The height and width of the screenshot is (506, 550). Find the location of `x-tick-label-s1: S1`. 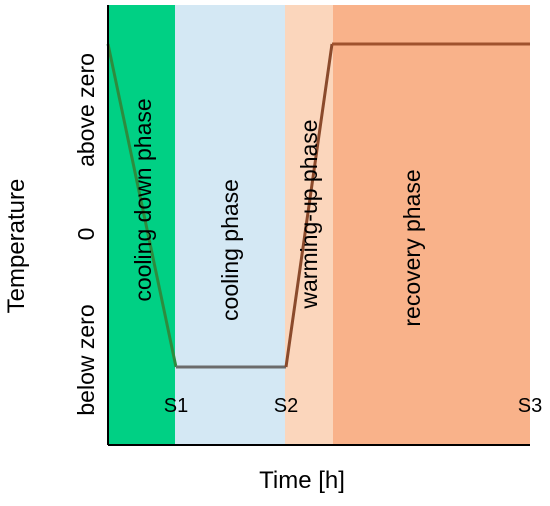

x-tick-label-s1: S1 is located at coordinates (176, 406).